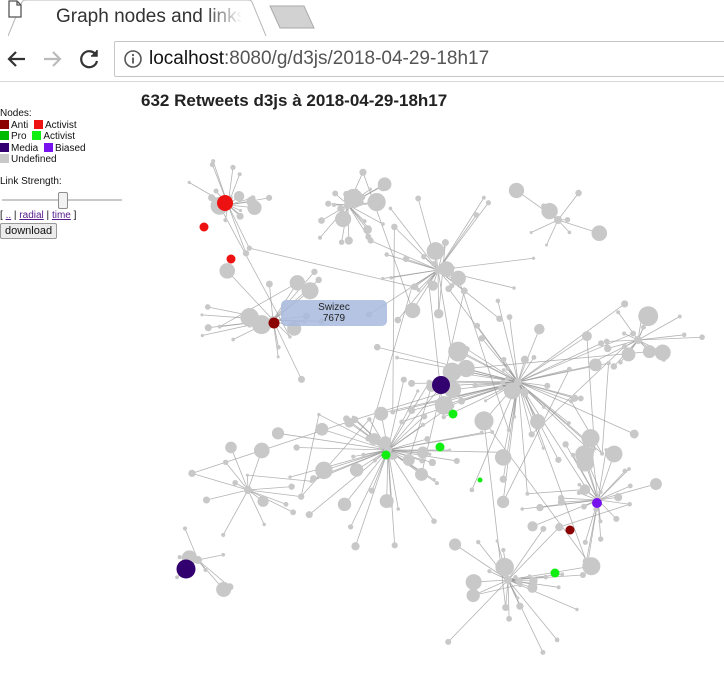  What do you see at coordinates (31, 215) in the screenshot?
I see `radial-layout-link: radial` at bounding box center [31, 215].